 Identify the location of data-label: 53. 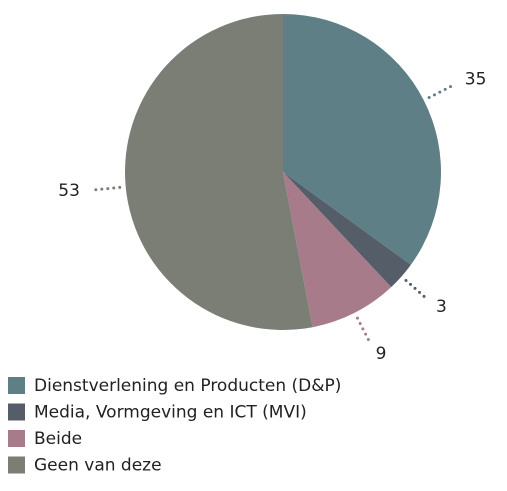
(69, 191).